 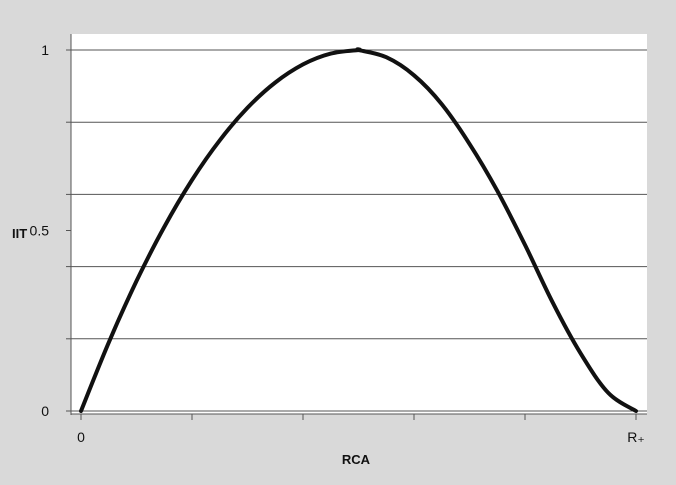 What do you see at coordinates (19, 233) in the screenshot?
I see `y-axis-title: IIT` at bounding box center [19, 233].